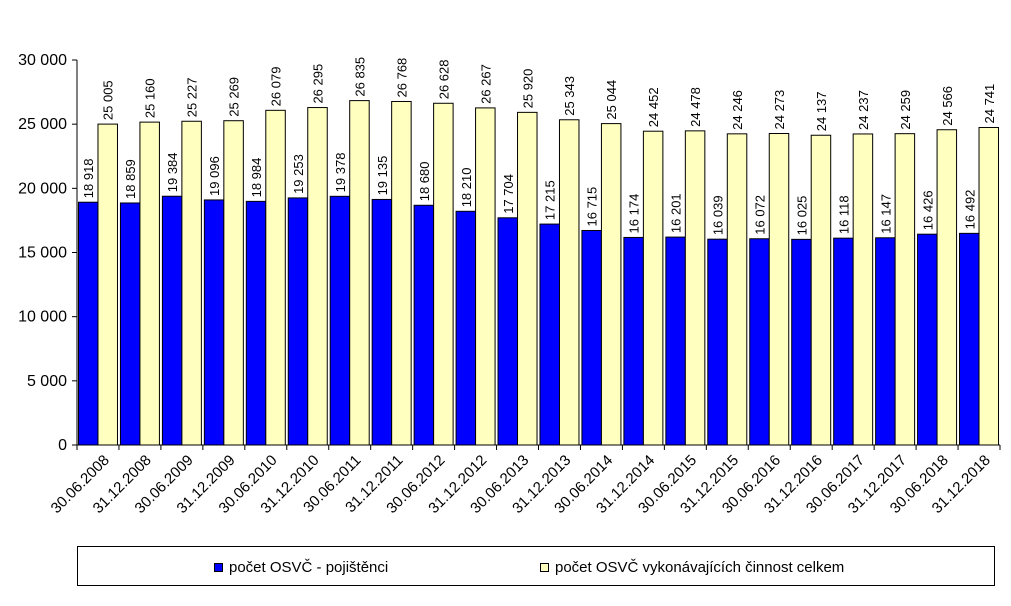 This screenshot has height=606, width=1011. Describe the element at coordinates (527, 89) in the screenshot. I see `data-label-series-2: 25 920` at that location.